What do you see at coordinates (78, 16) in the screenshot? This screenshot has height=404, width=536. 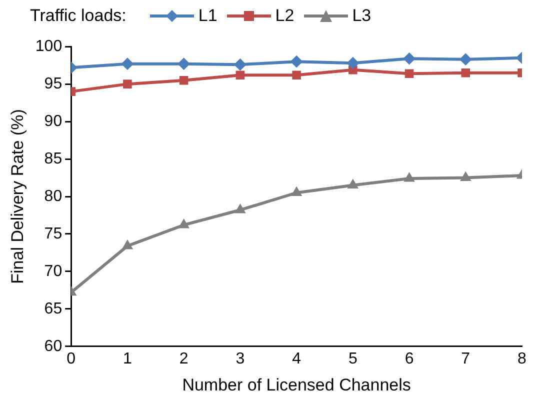 I see `legend-title: Traffic loads:` at bounding box center [78, 16].